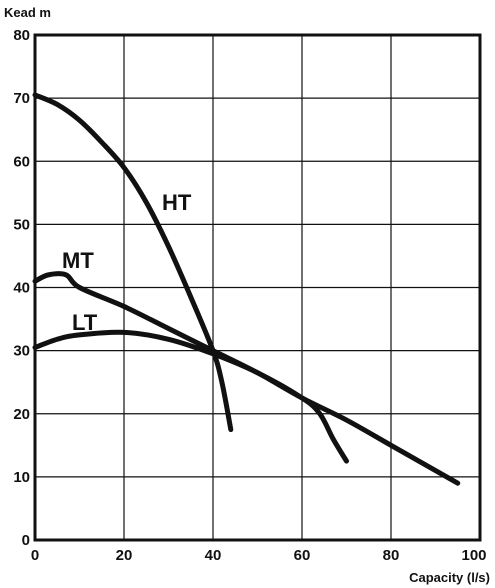 This screenshot has width=495, height=588. Describe the element at coordinates (213, 555) in the screenshot. I see `x-tick-label: 40` at that location.